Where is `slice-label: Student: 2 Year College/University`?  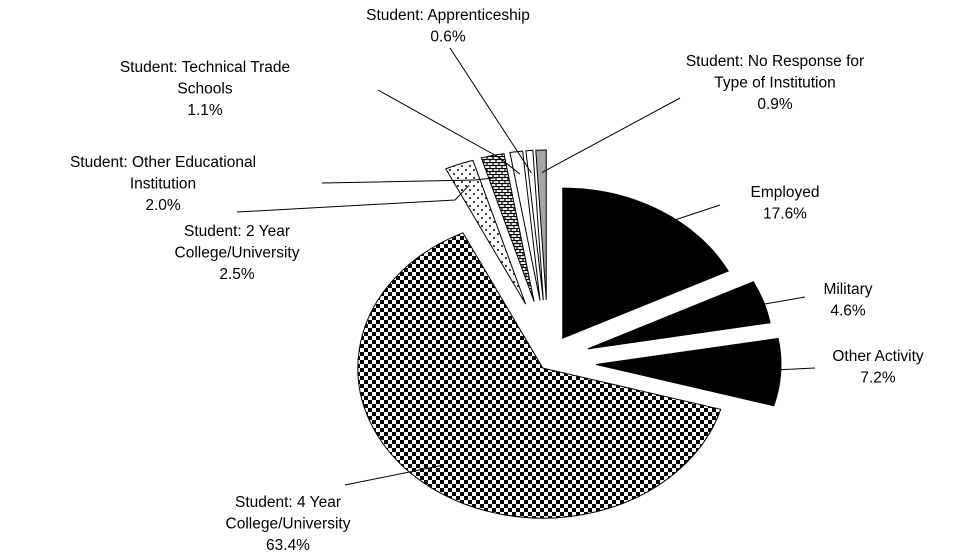
slice-label: Student: 2 Year College/University is located at coordinates (237, 242).